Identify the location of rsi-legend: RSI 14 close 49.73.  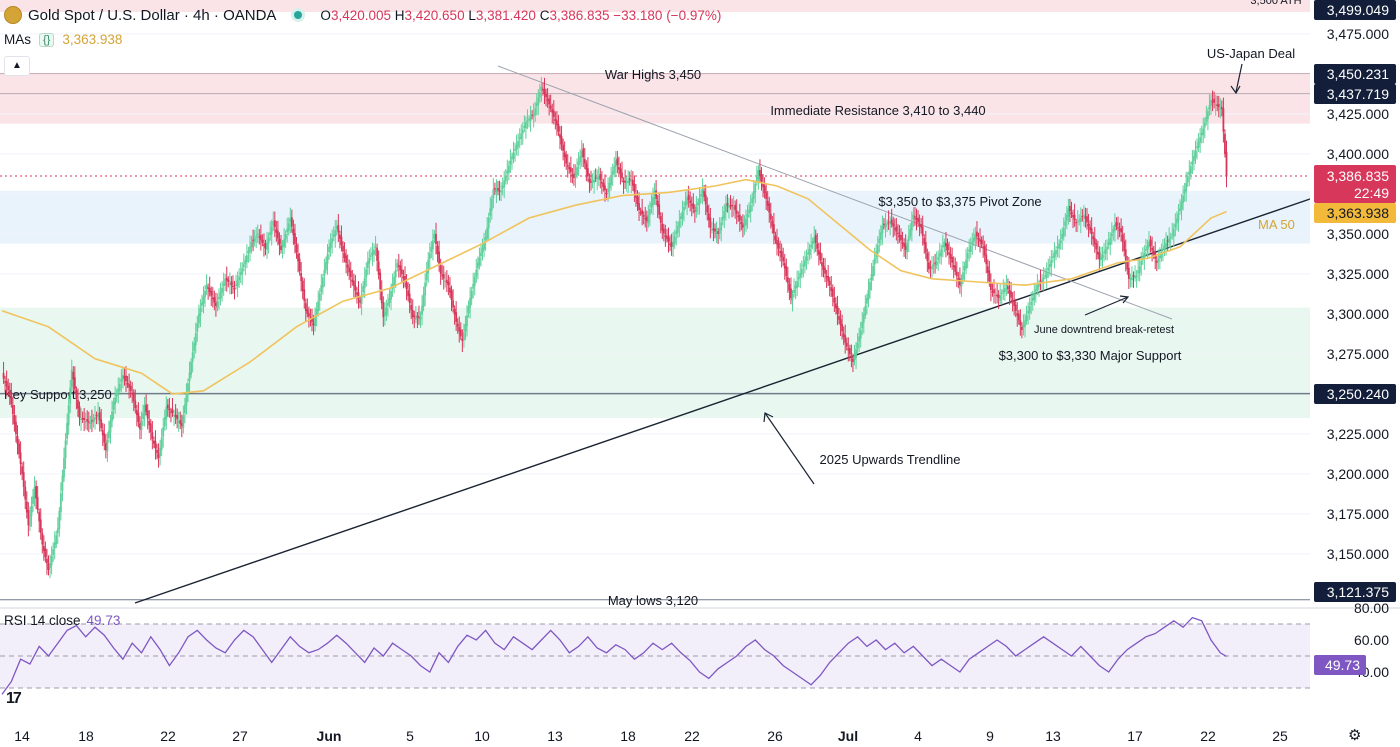
(62, 620).